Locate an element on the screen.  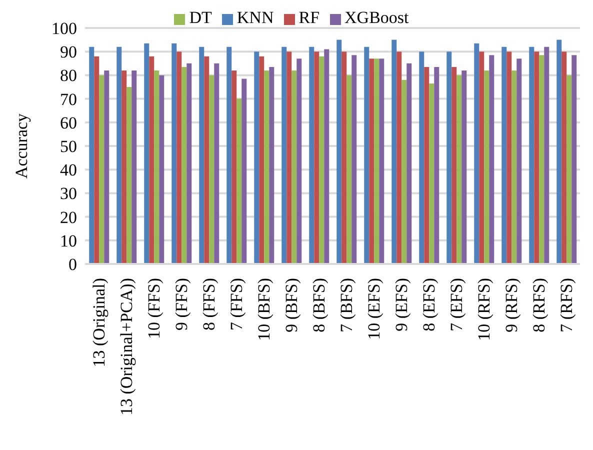
y-tick-label: 30 is located at coordinates (68, 194).